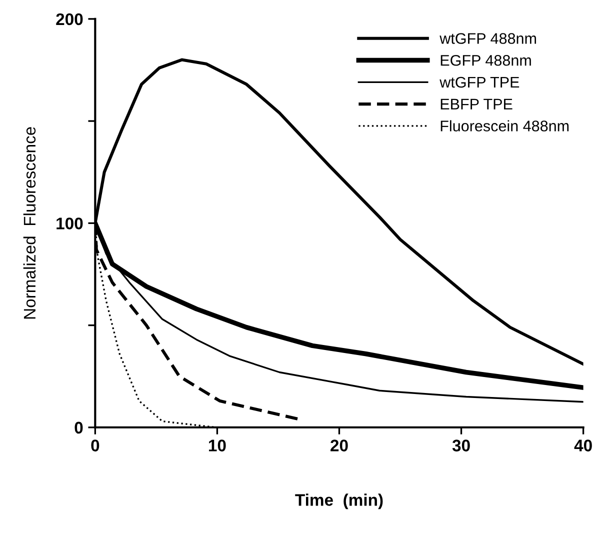 The height and width of the screenshot is (541, 614). I want to click on y-tick-label: 100, so click(69, 224).